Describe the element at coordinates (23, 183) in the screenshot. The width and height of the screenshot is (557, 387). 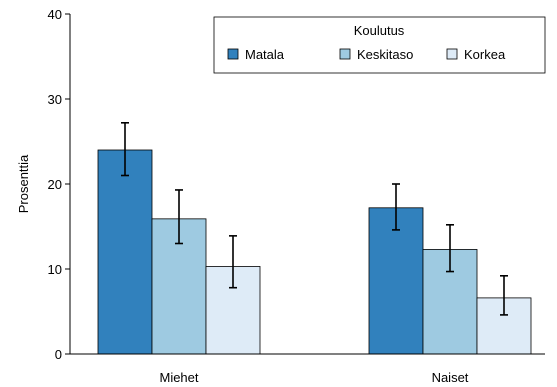
I see `y-axis-title: Prosenttia` at that location.